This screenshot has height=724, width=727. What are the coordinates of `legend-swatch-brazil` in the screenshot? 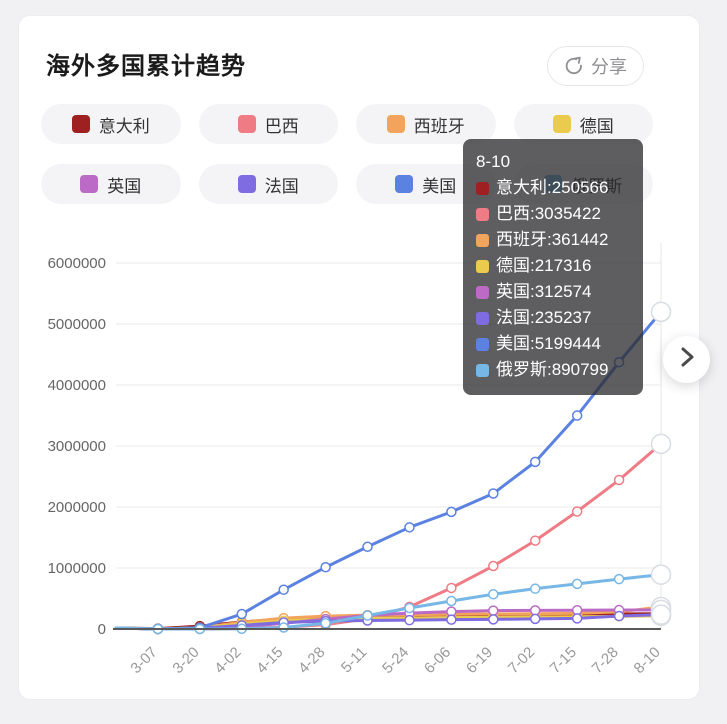 It's located at (246, 124).